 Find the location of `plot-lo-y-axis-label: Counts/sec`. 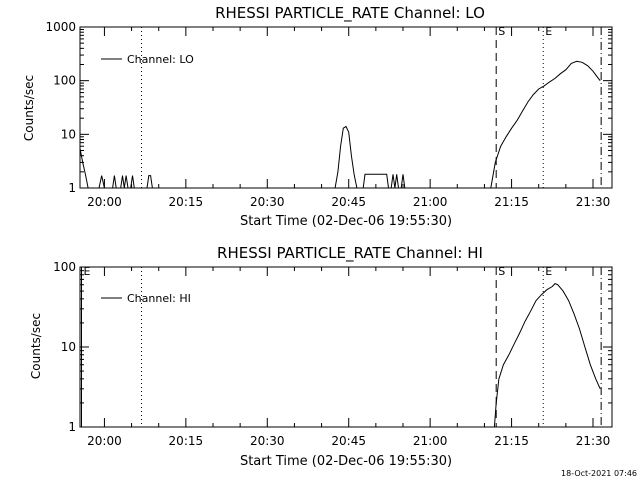

plot-lo-y-axis-label: Counts/sec is located at coordinates (29, 108).